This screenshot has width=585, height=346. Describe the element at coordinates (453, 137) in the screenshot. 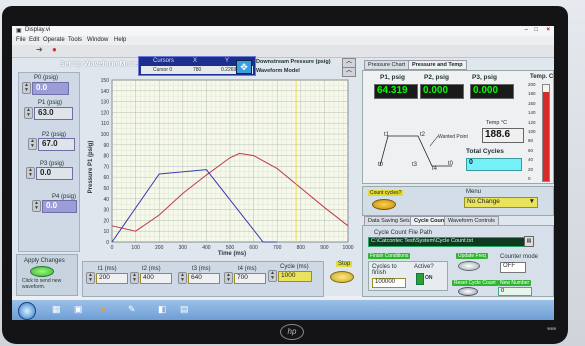

I see `wanted-point-label: Wanted Point` at that location.